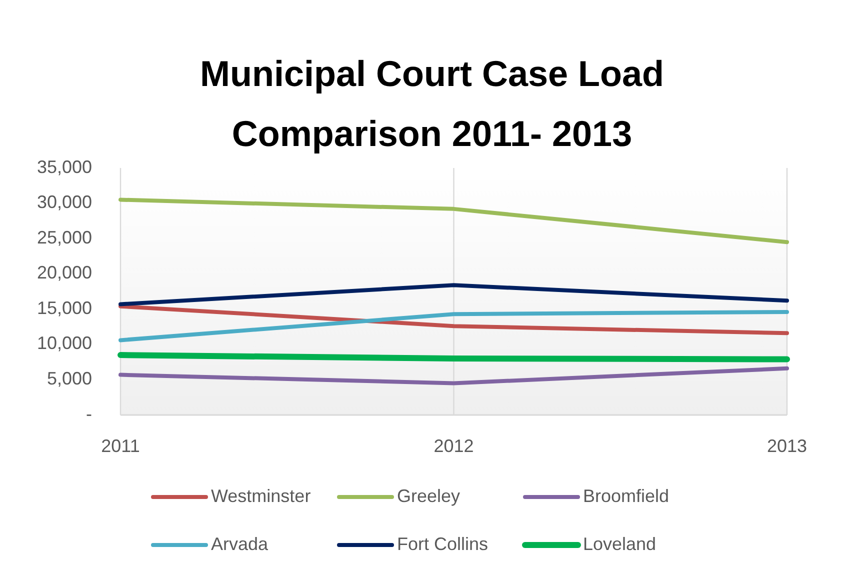 This screenshot has width=845, height=573. Describe the element at coordinates (120, 446) in the screenshot. I see `x-tick-label: 2011` at that location.